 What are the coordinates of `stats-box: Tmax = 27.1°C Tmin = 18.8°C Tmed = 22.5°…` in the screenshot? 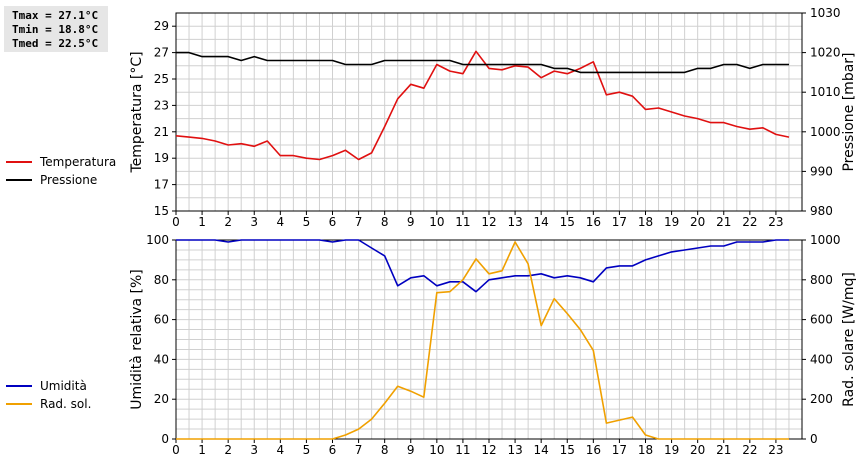 It's located at (56, 29).